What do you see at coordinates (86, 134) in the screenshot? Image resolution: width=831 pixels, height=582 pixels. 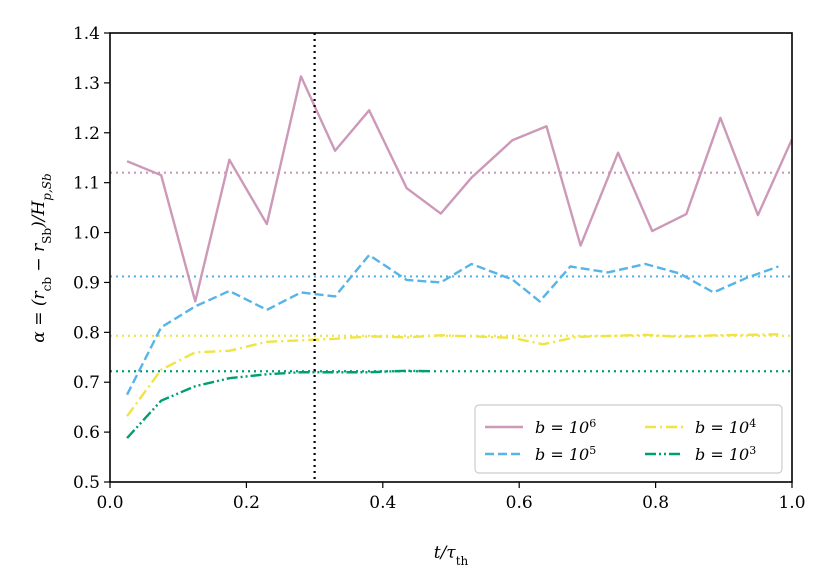 I see `y-tick-label: 1.2` at bounding box center [86, 134].